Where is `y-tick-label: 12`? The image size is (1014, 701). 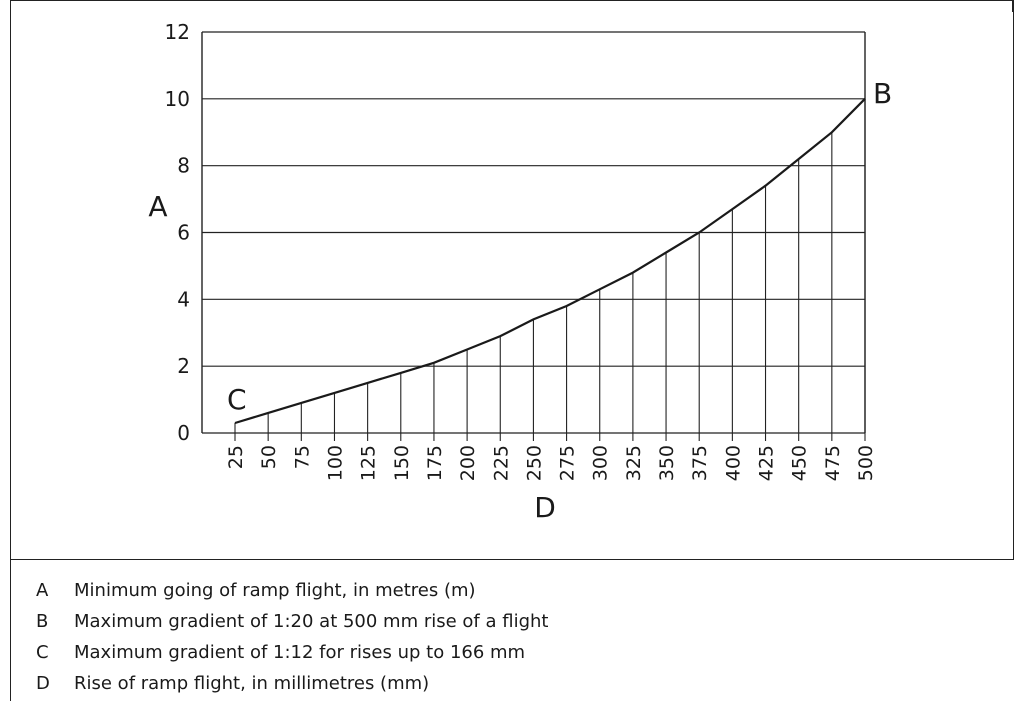
y-tick-label: 12 is located at coordinates (177, 32).